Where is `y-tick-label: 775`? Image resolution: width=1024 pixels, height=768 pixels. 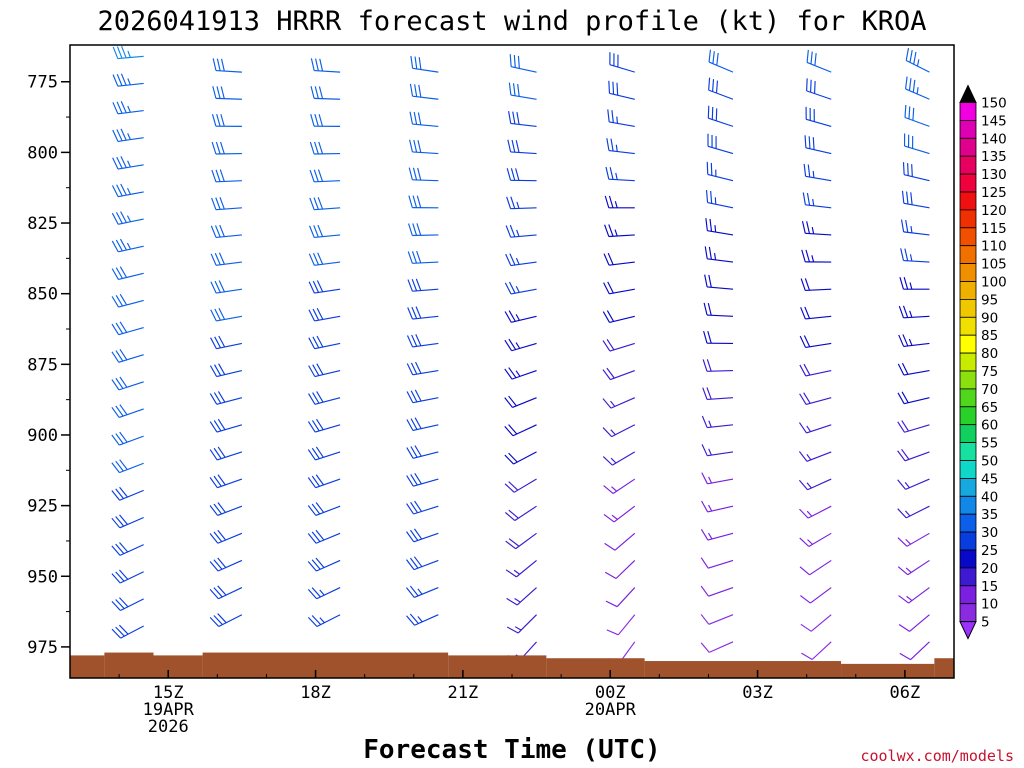
y-tick-label: 775 is located at coordinates (42, 83).